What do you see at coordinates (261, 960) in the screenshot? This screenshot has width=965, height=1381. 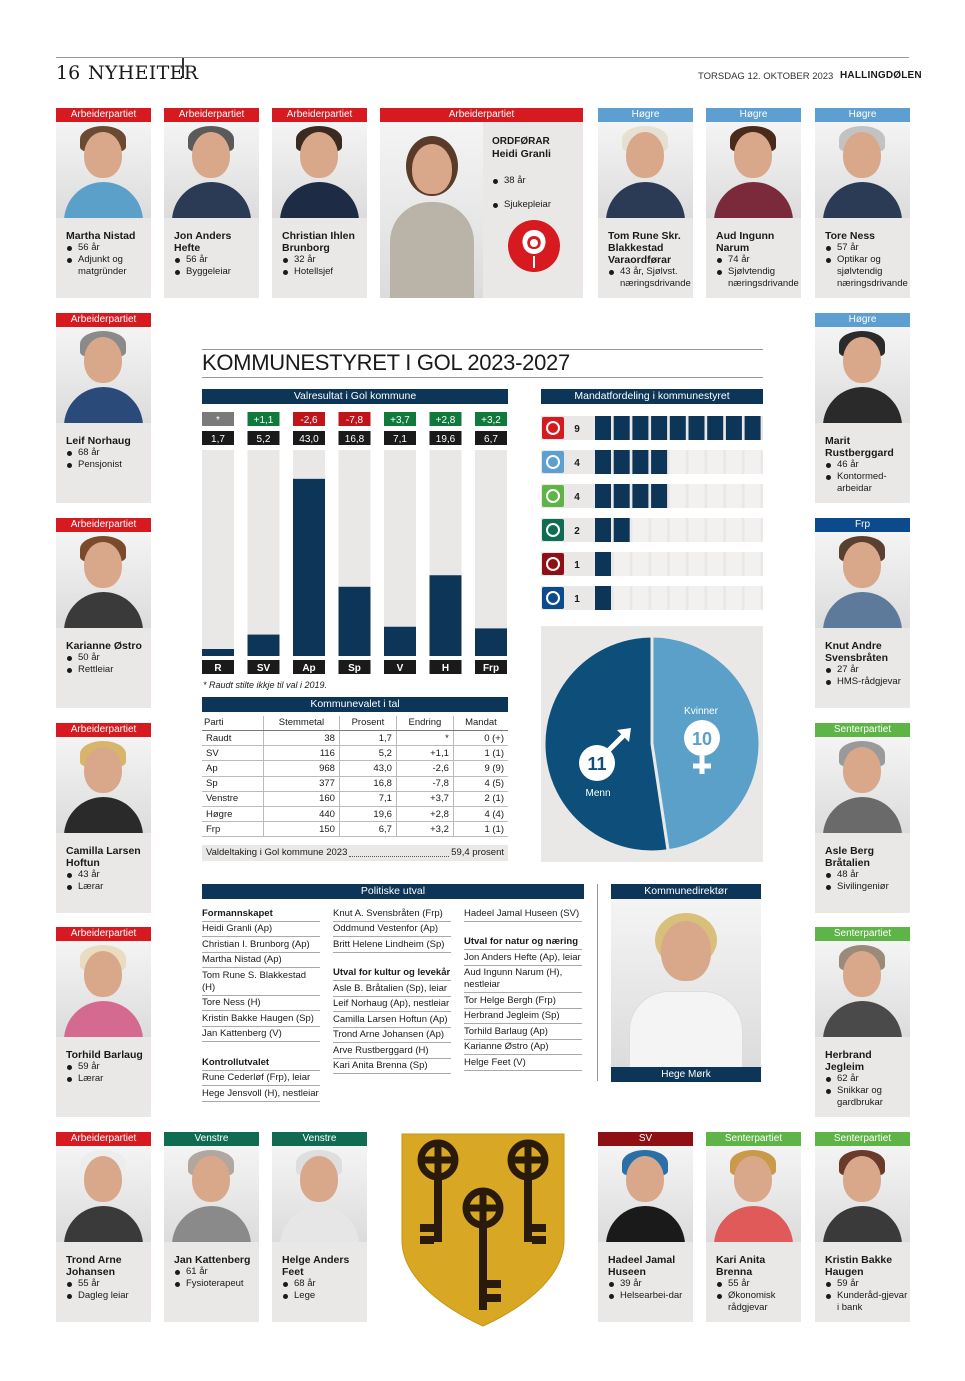 I see `committee-member: Martha Nistad (Ap)` at bounding box center [261, 960].